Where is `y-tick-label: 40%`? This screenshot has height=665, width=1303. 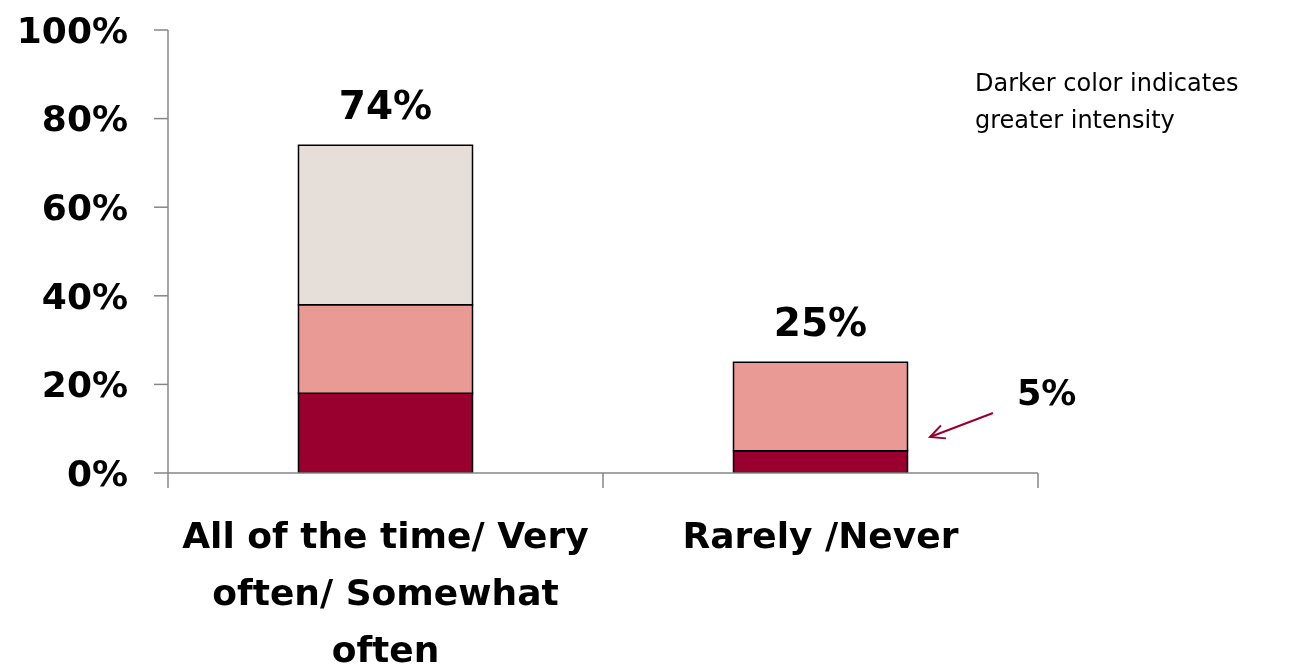
y-tick-label: 40% is located at coordinates (84, 296).